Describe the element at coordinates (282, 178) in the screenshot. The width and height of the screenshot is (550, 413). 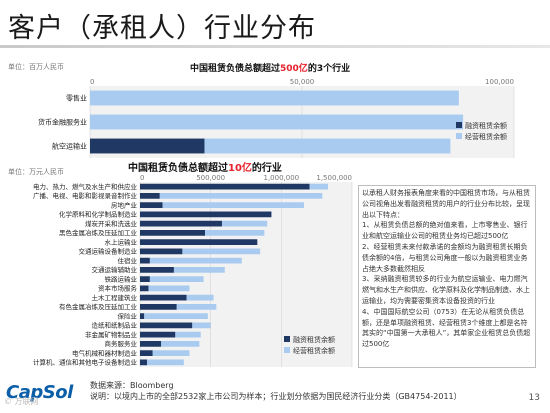
I see `x-tick-label: 1,000,000` at that location.